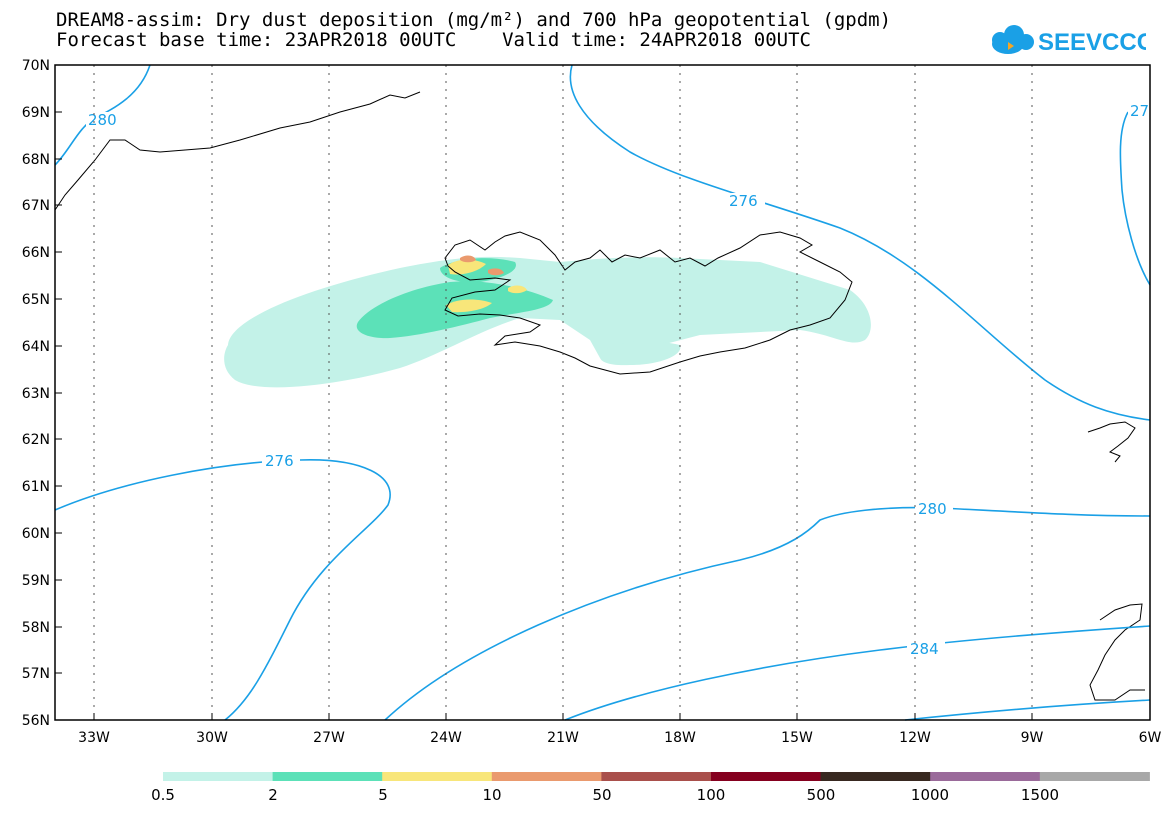 This screenshot has width=1175, height=815. What do you see at coordinates (1040, 795) in the screenshot?
I see `colorbar-label: 1500` at bounding box center [1040, 795].